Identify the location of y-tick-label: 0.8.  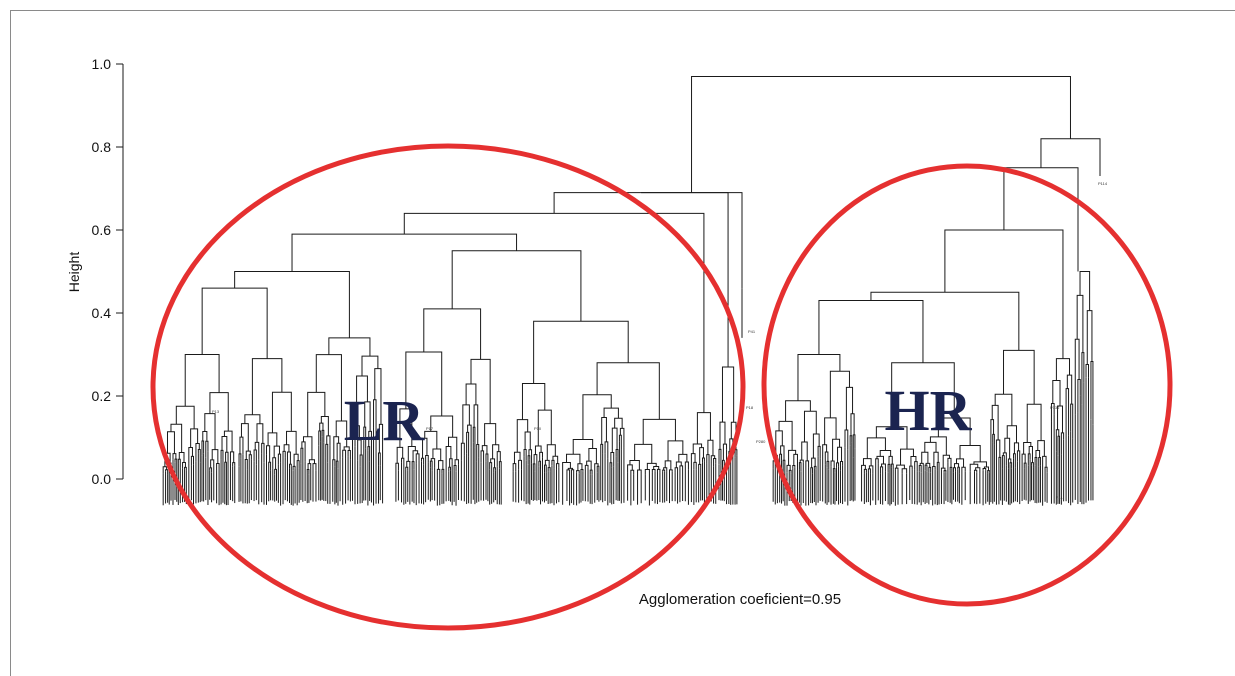
(102, 147).